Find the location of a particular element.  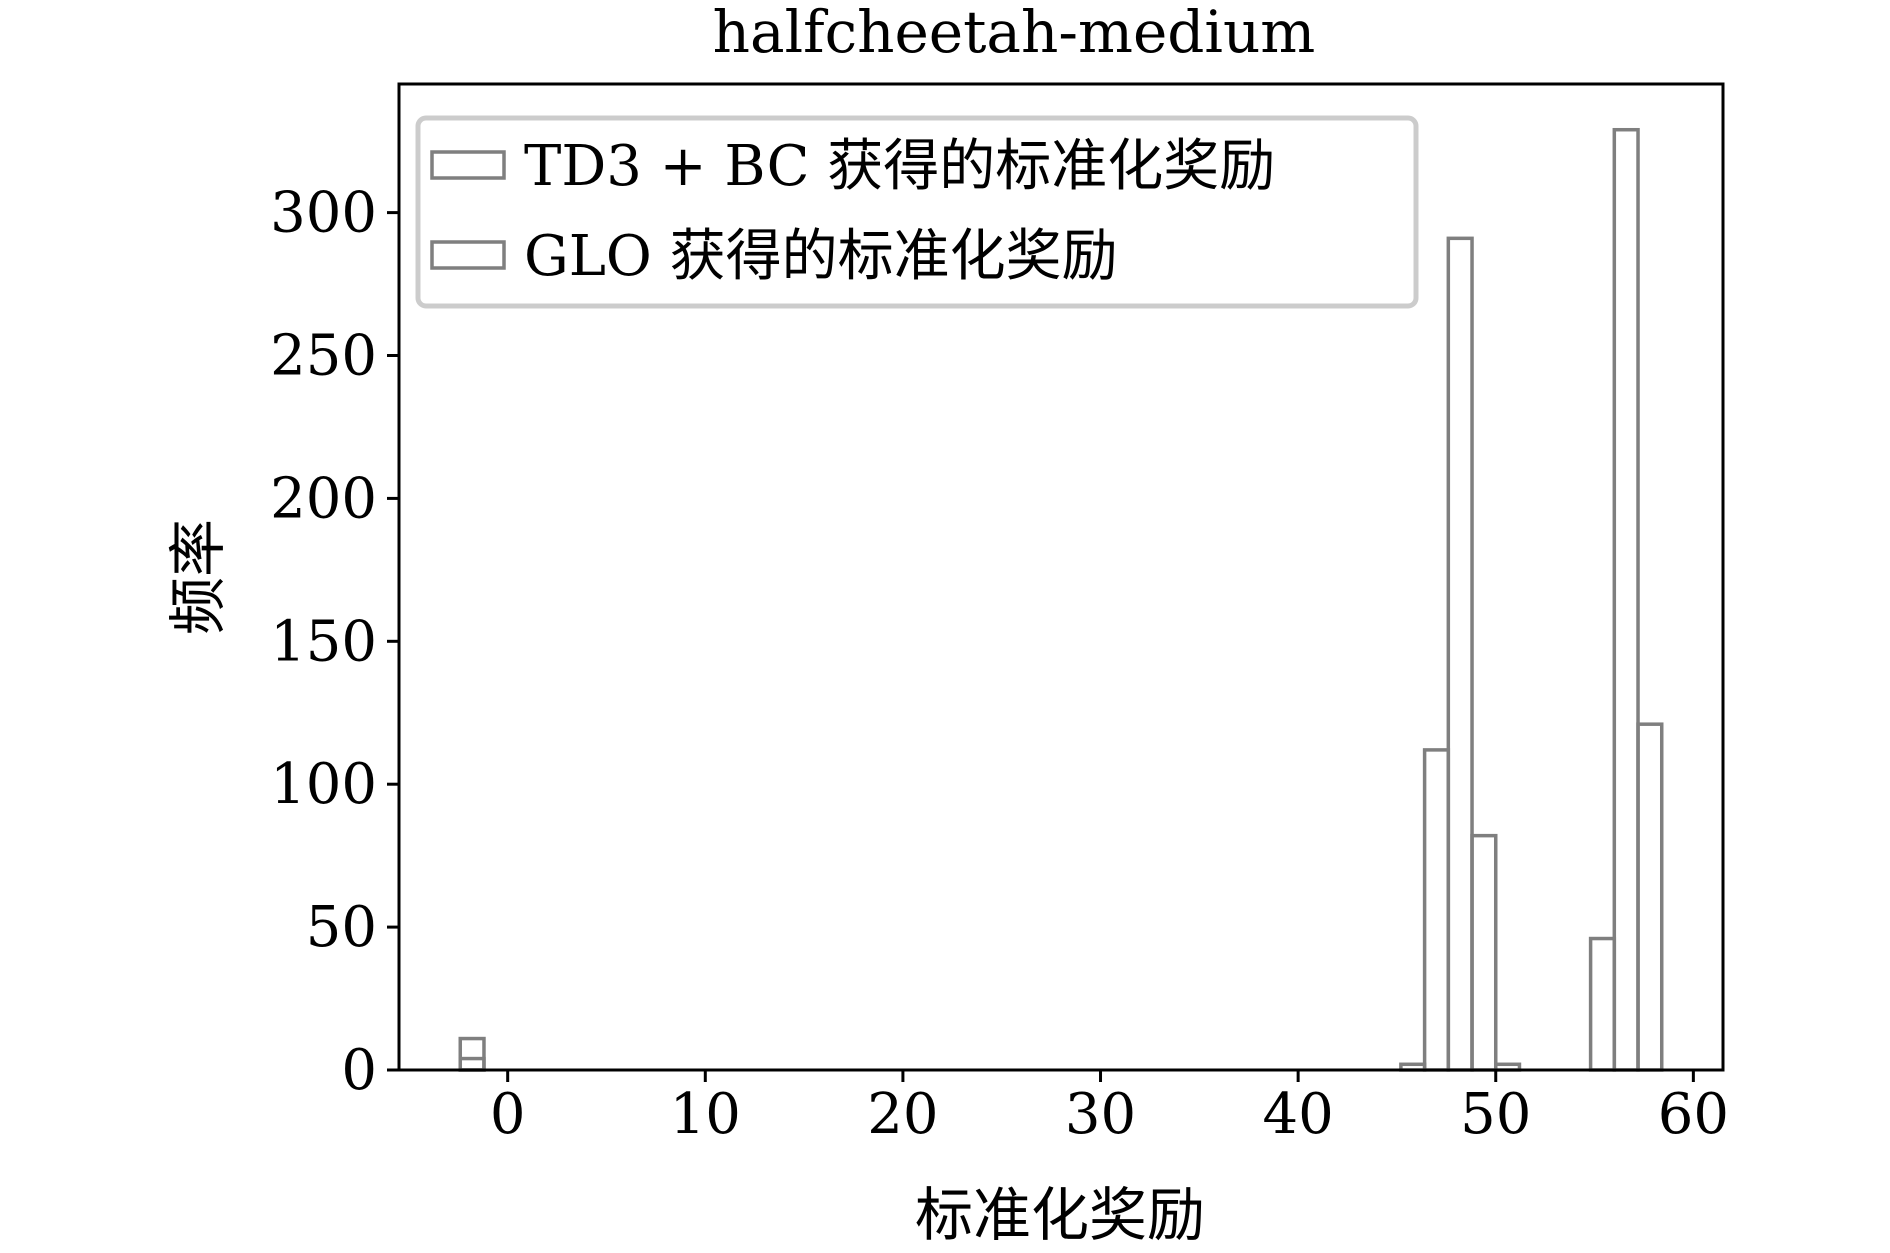

y-tick-label-2: 100 is located at coordinates (323, 784).